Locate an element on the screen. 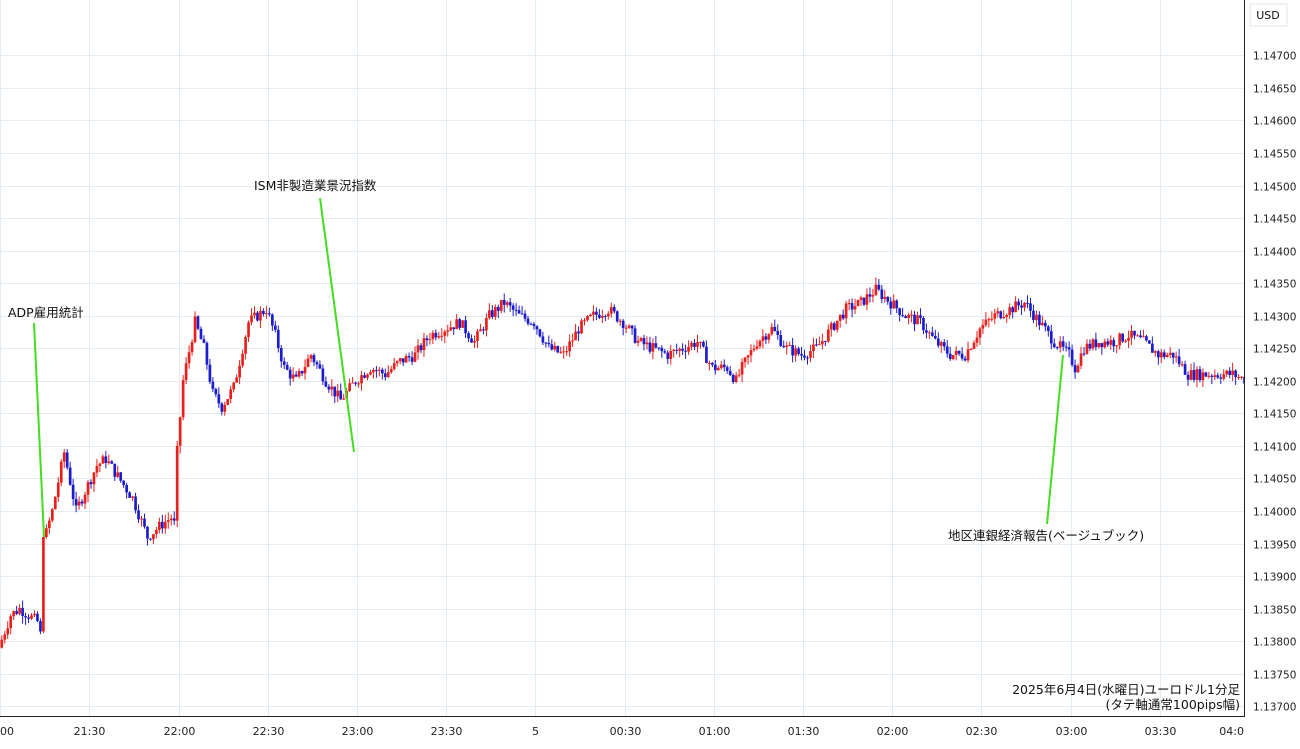  footer-line-1: 2025年6月4日(水曜日)ユーロドル1分足 is located at coordinates (1126, 689).